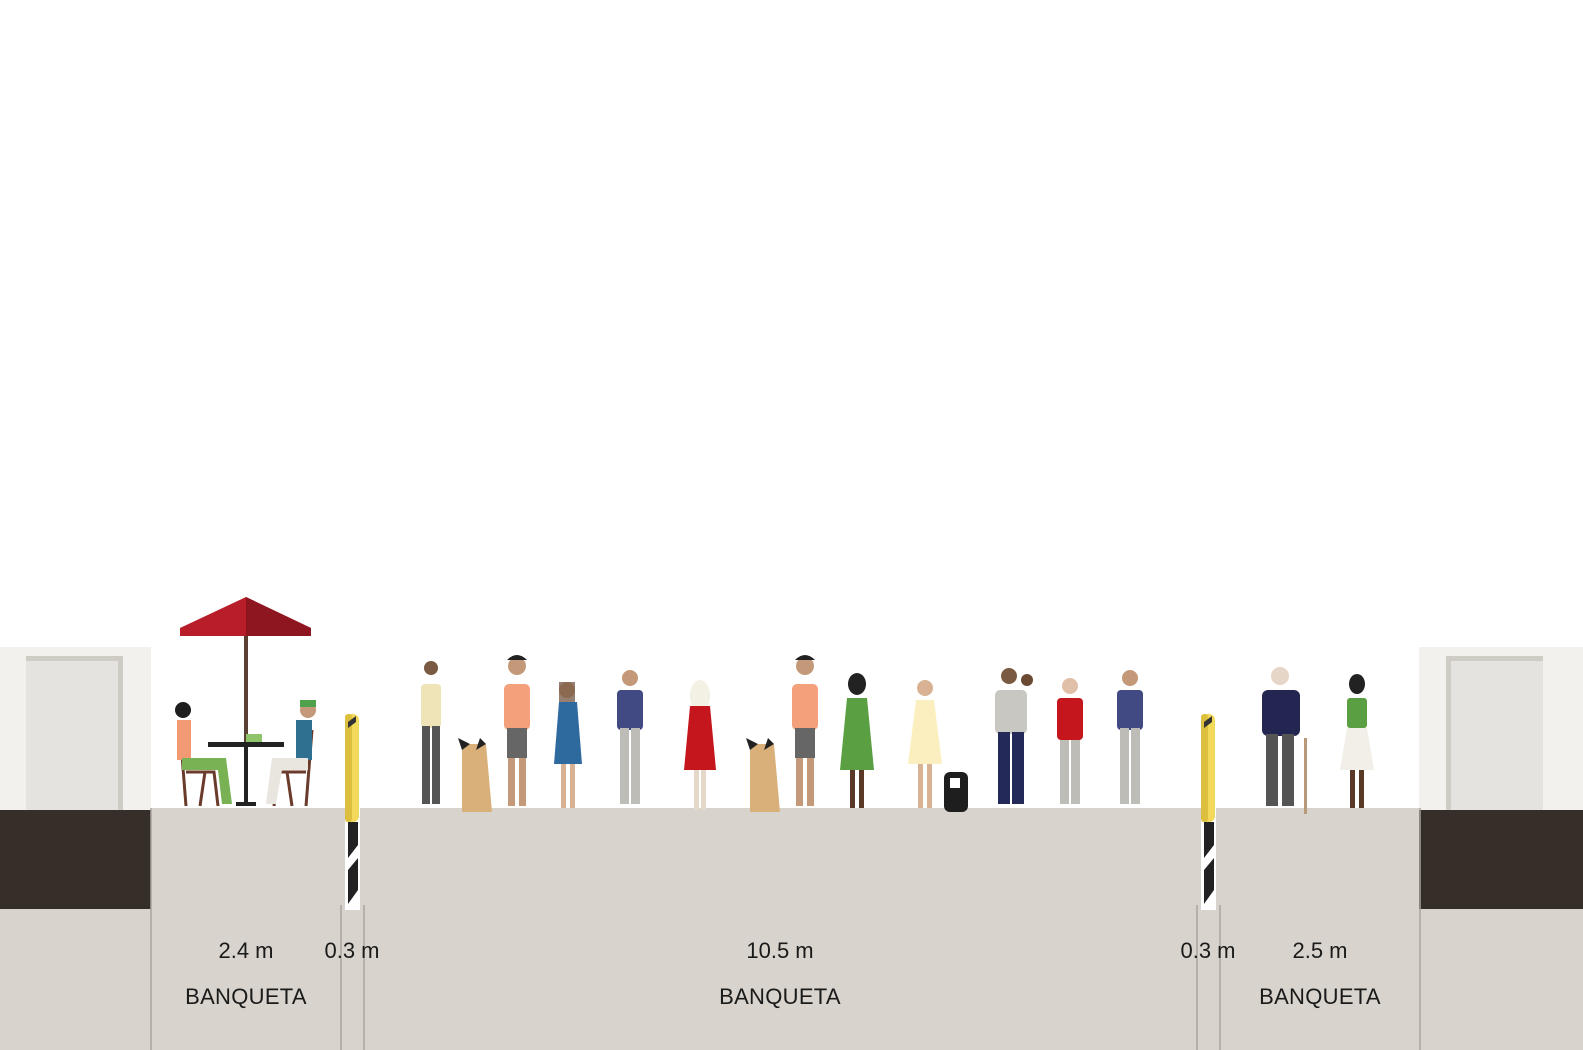 The width and height of the screenshot is (1583, 1050). What do you see at coordinates (75, 859) in the screenshot?
I see `curb-left` at bounding box center [75, 859].